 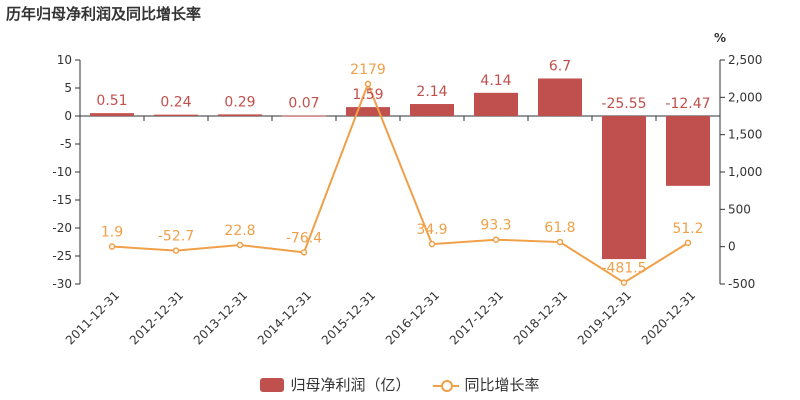 I want to click on y-left-tick-label: 10, so click(x=64, y=60).